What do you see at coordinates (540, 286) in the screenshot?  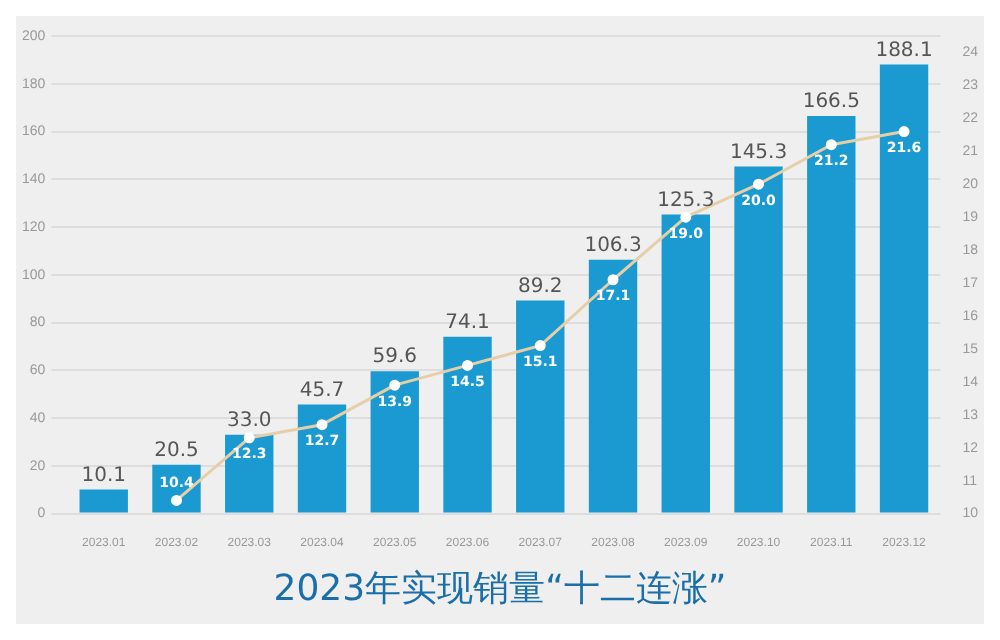 I see `data-label: 89.2` at bounding box center [540, 286].